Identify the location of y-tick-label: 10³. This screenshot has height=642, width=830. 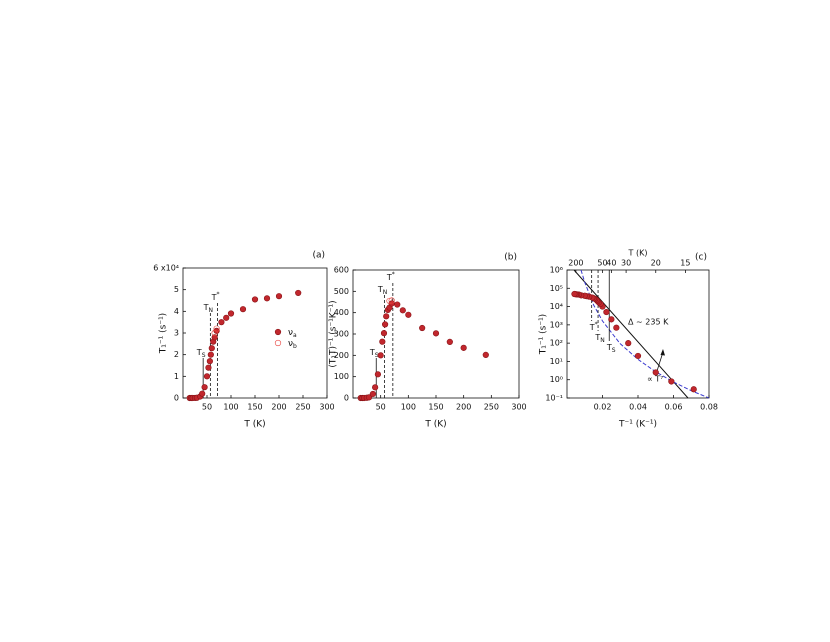
(556, 324).